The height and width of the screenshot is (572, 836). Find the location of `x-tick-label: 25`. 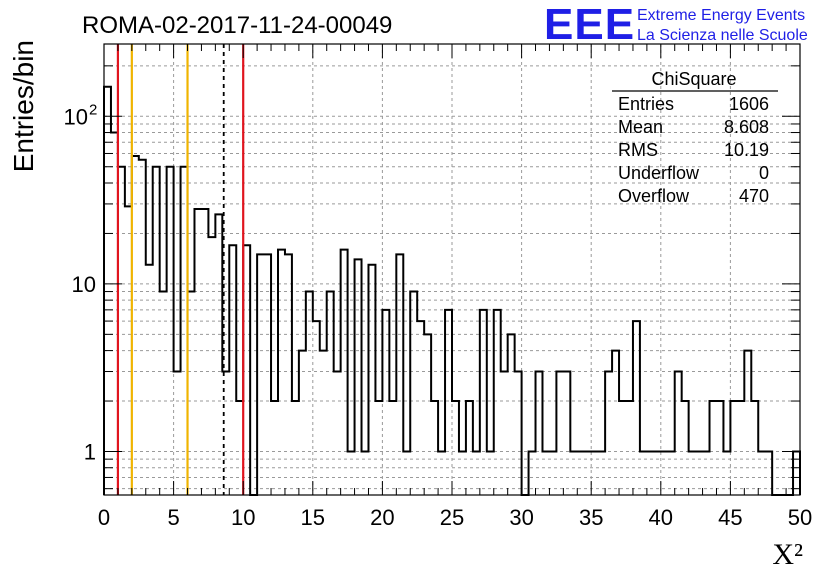

x-tick-label: 25 is located at coordinates (452, 517).